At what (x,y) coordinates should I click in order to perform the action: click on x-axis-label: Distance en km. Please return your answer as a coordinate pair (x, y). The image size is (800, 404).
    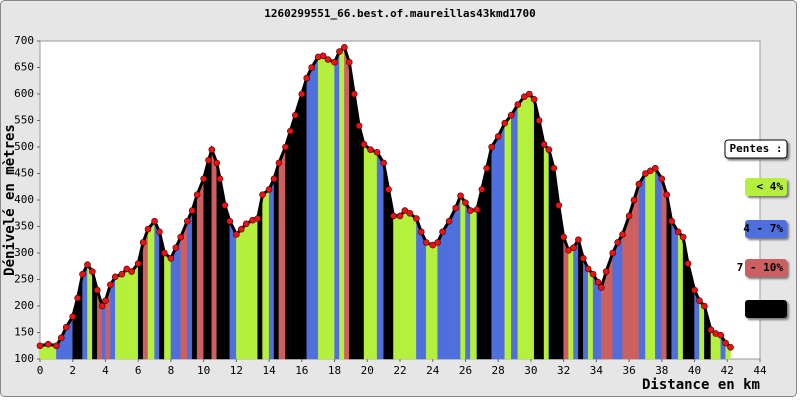
    Looking at the image, I should click on (701, 385).